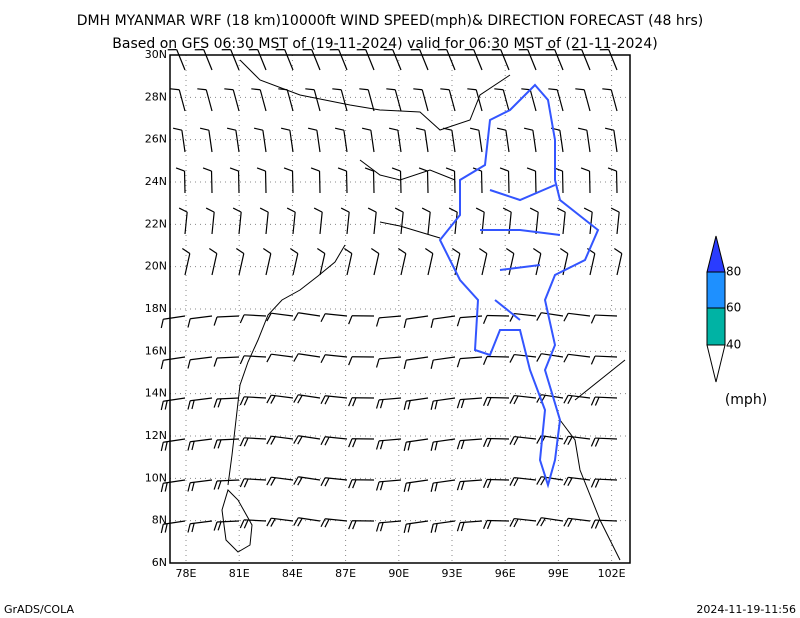 The height and width of the screenshot is (618, 800). What do you see at coordinates (292, 573) in the screenshot?
I see `lon-label: 84E` at bounding box center [292, 573].